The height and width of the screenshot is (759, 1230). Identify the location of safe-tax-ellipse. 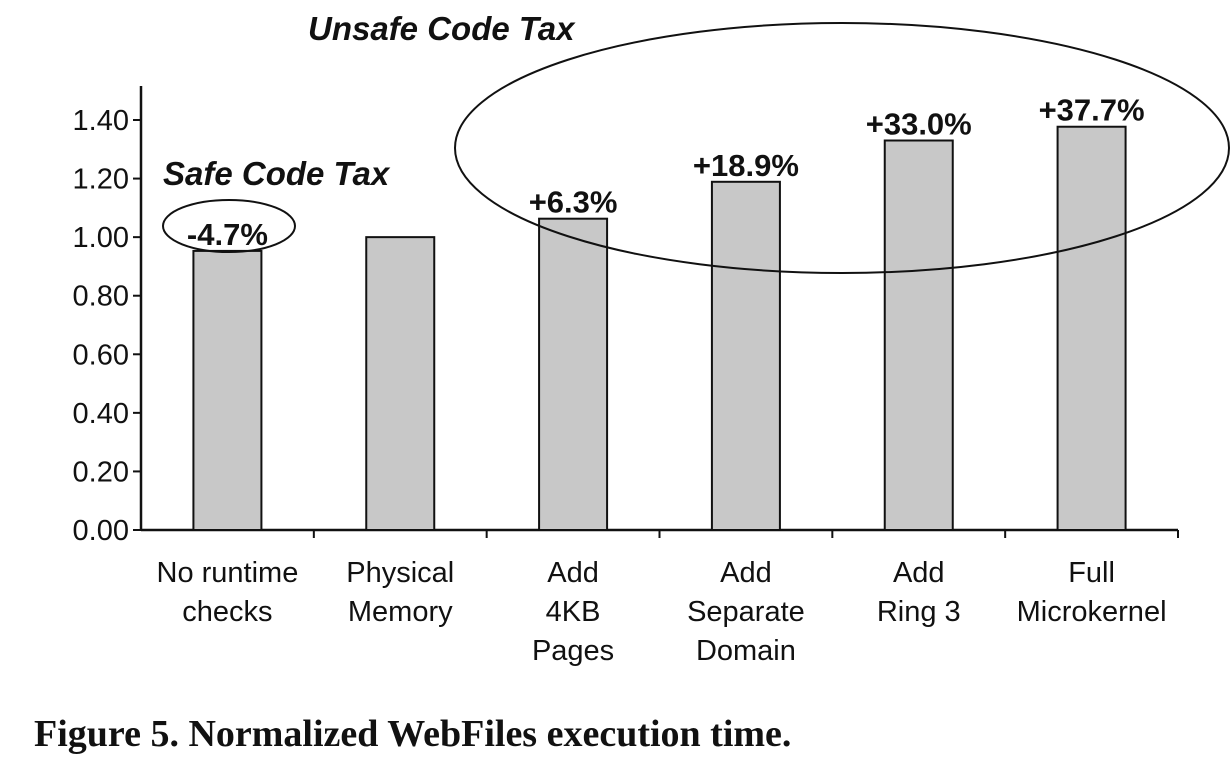
(229, 226).